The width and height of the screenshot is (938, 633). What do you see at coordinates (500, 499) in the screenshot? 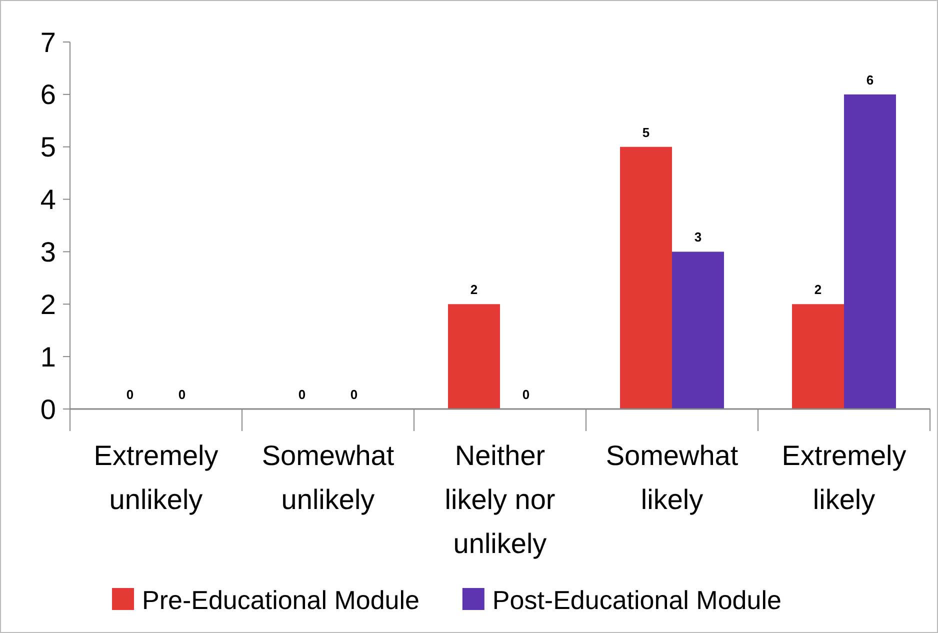
I see `x-tick-label: Neither likely nor unlikely` at bounding box center [500, 499].